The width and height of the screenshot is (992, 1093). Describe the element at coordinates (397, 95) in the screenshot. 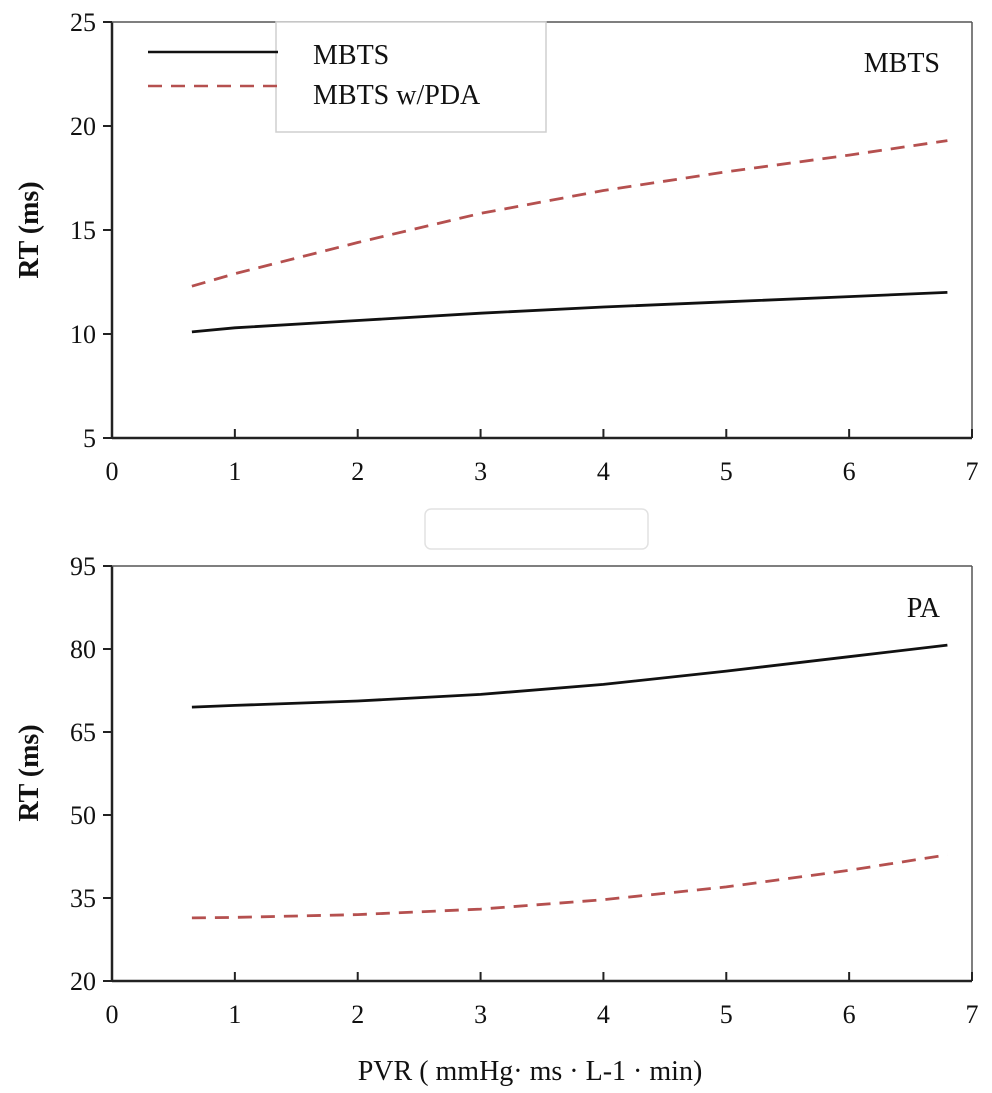

I see `legend-label-mbts-pda: MBTS w/PDA` at that location.